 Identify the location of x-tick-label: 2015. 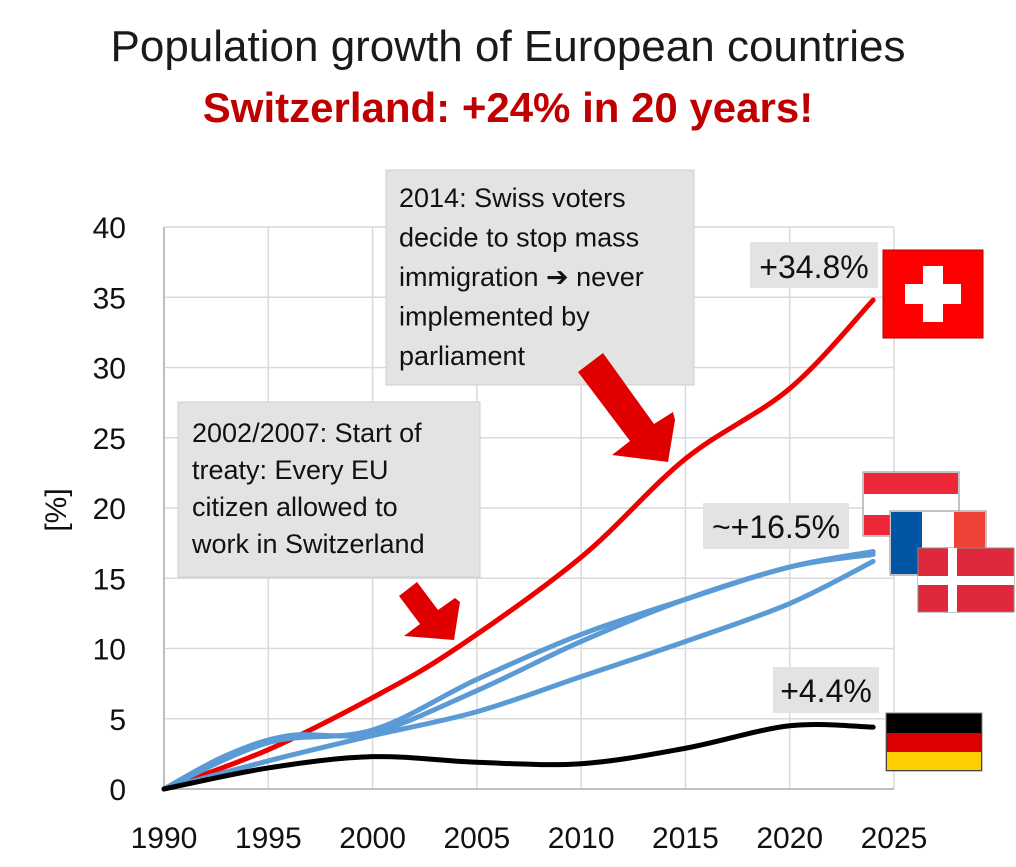
(685, 838).